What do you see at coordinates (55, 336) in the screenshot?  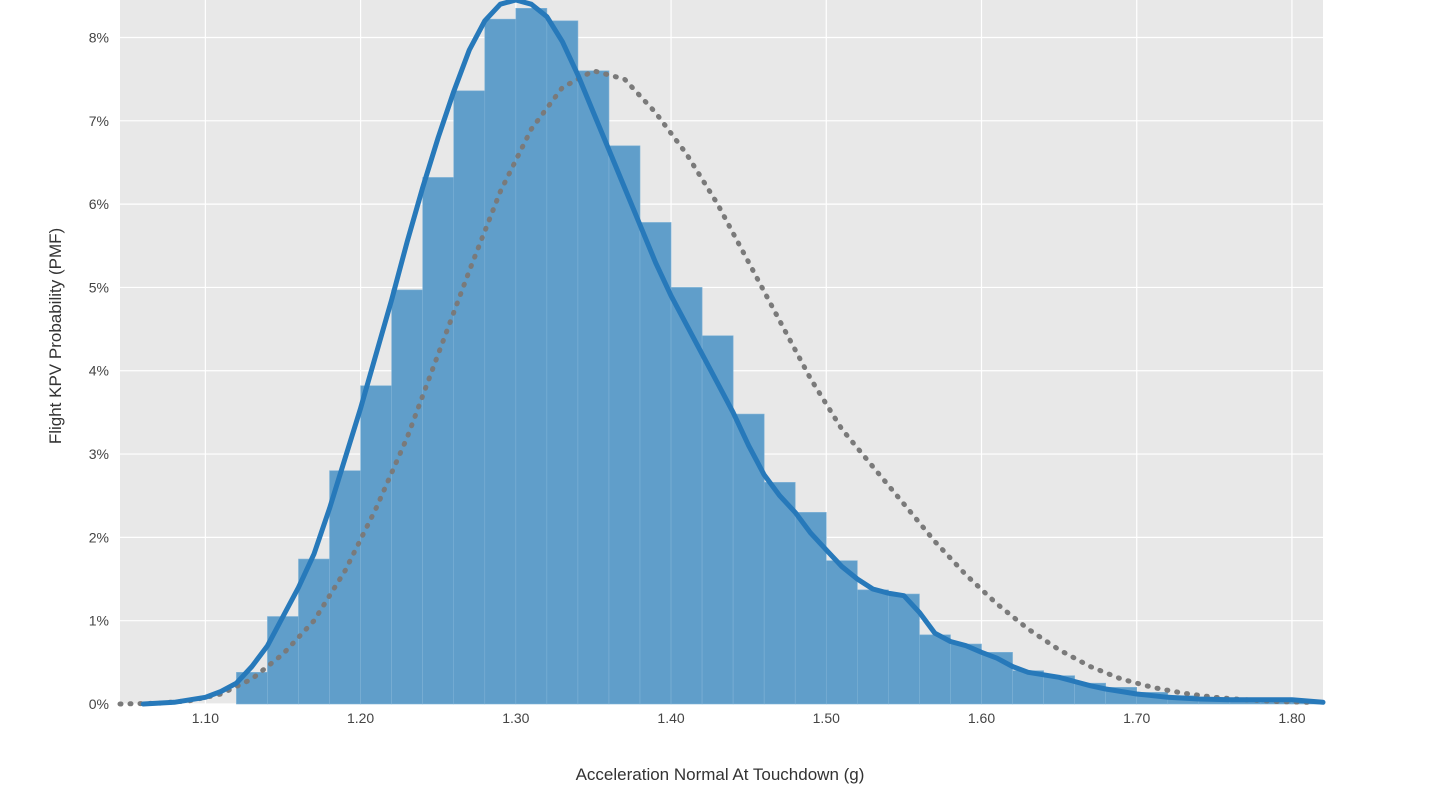 I see `y-axis-title: Flight KPV Probability (PMF)` at bounding box center [55, 336].